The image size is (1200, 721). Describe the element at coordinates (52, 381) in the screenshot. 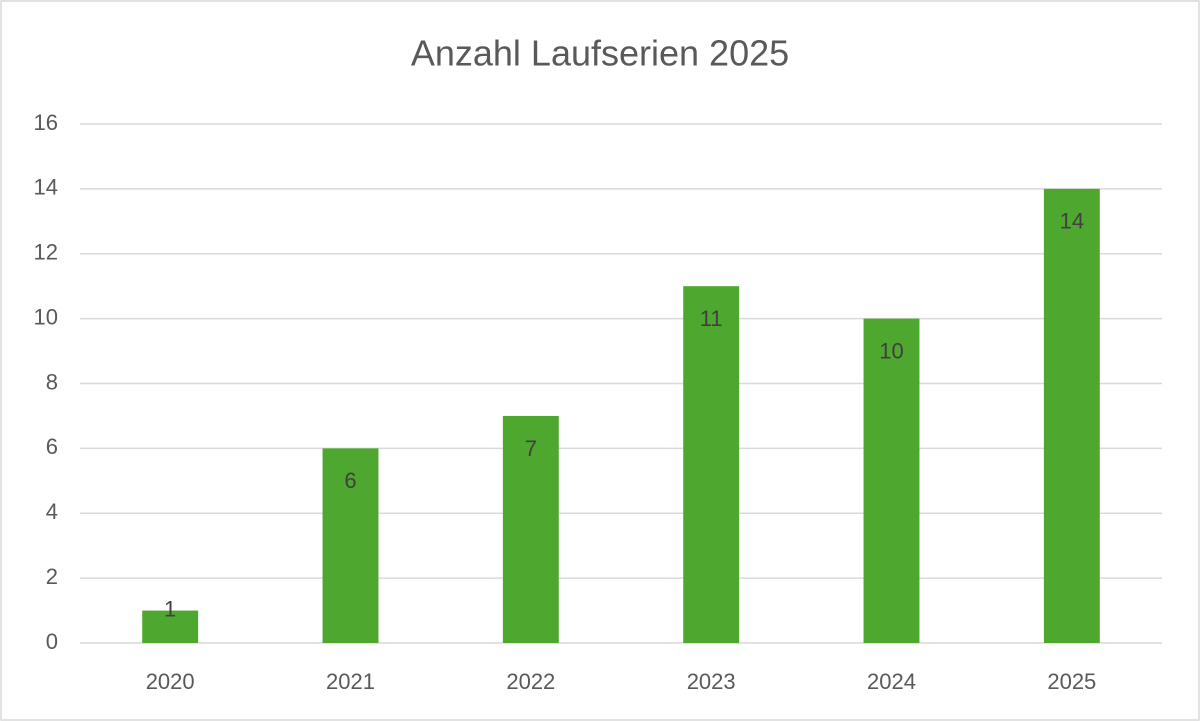

I see `y-tick-label: 8` at that location.